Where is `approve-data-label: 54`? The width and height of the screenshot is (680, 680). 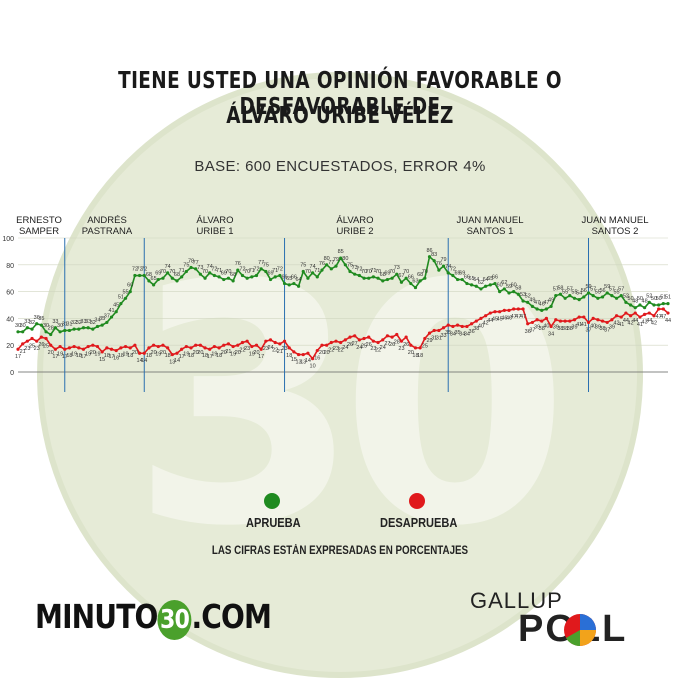 approve-data-label: 54 is located at coordinates (579, 294).